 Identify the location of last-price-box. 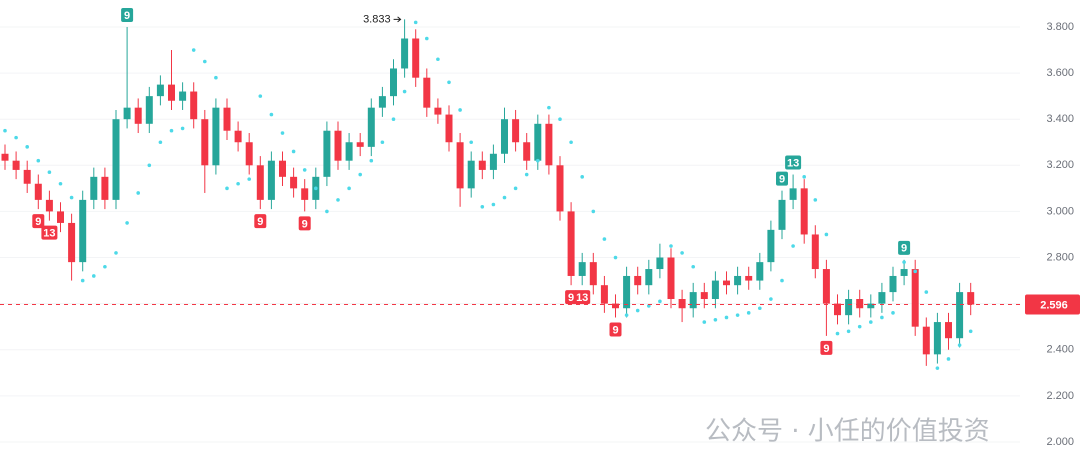
(1052, 304).